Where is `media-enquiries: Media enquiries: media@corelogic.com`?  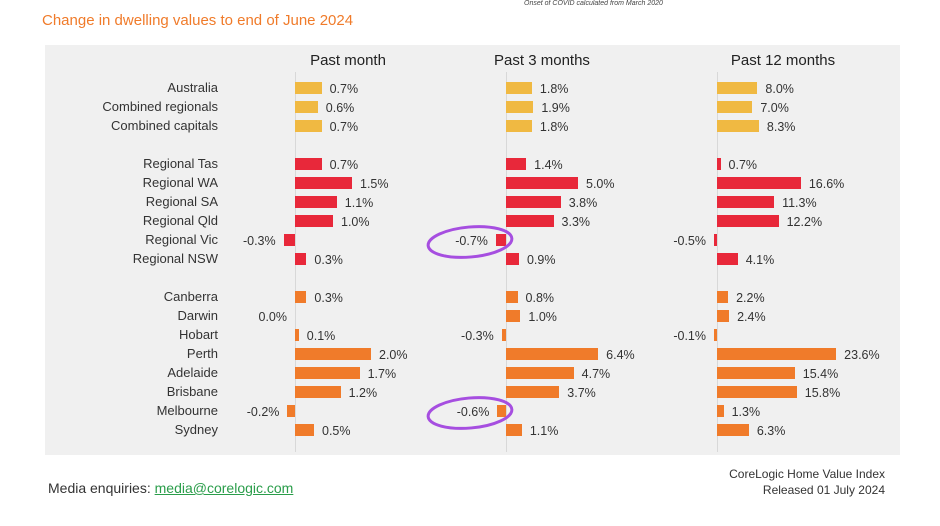
media-enquiries: Media enquiries: media@corelogic.com is located at coordinates (170, 488).